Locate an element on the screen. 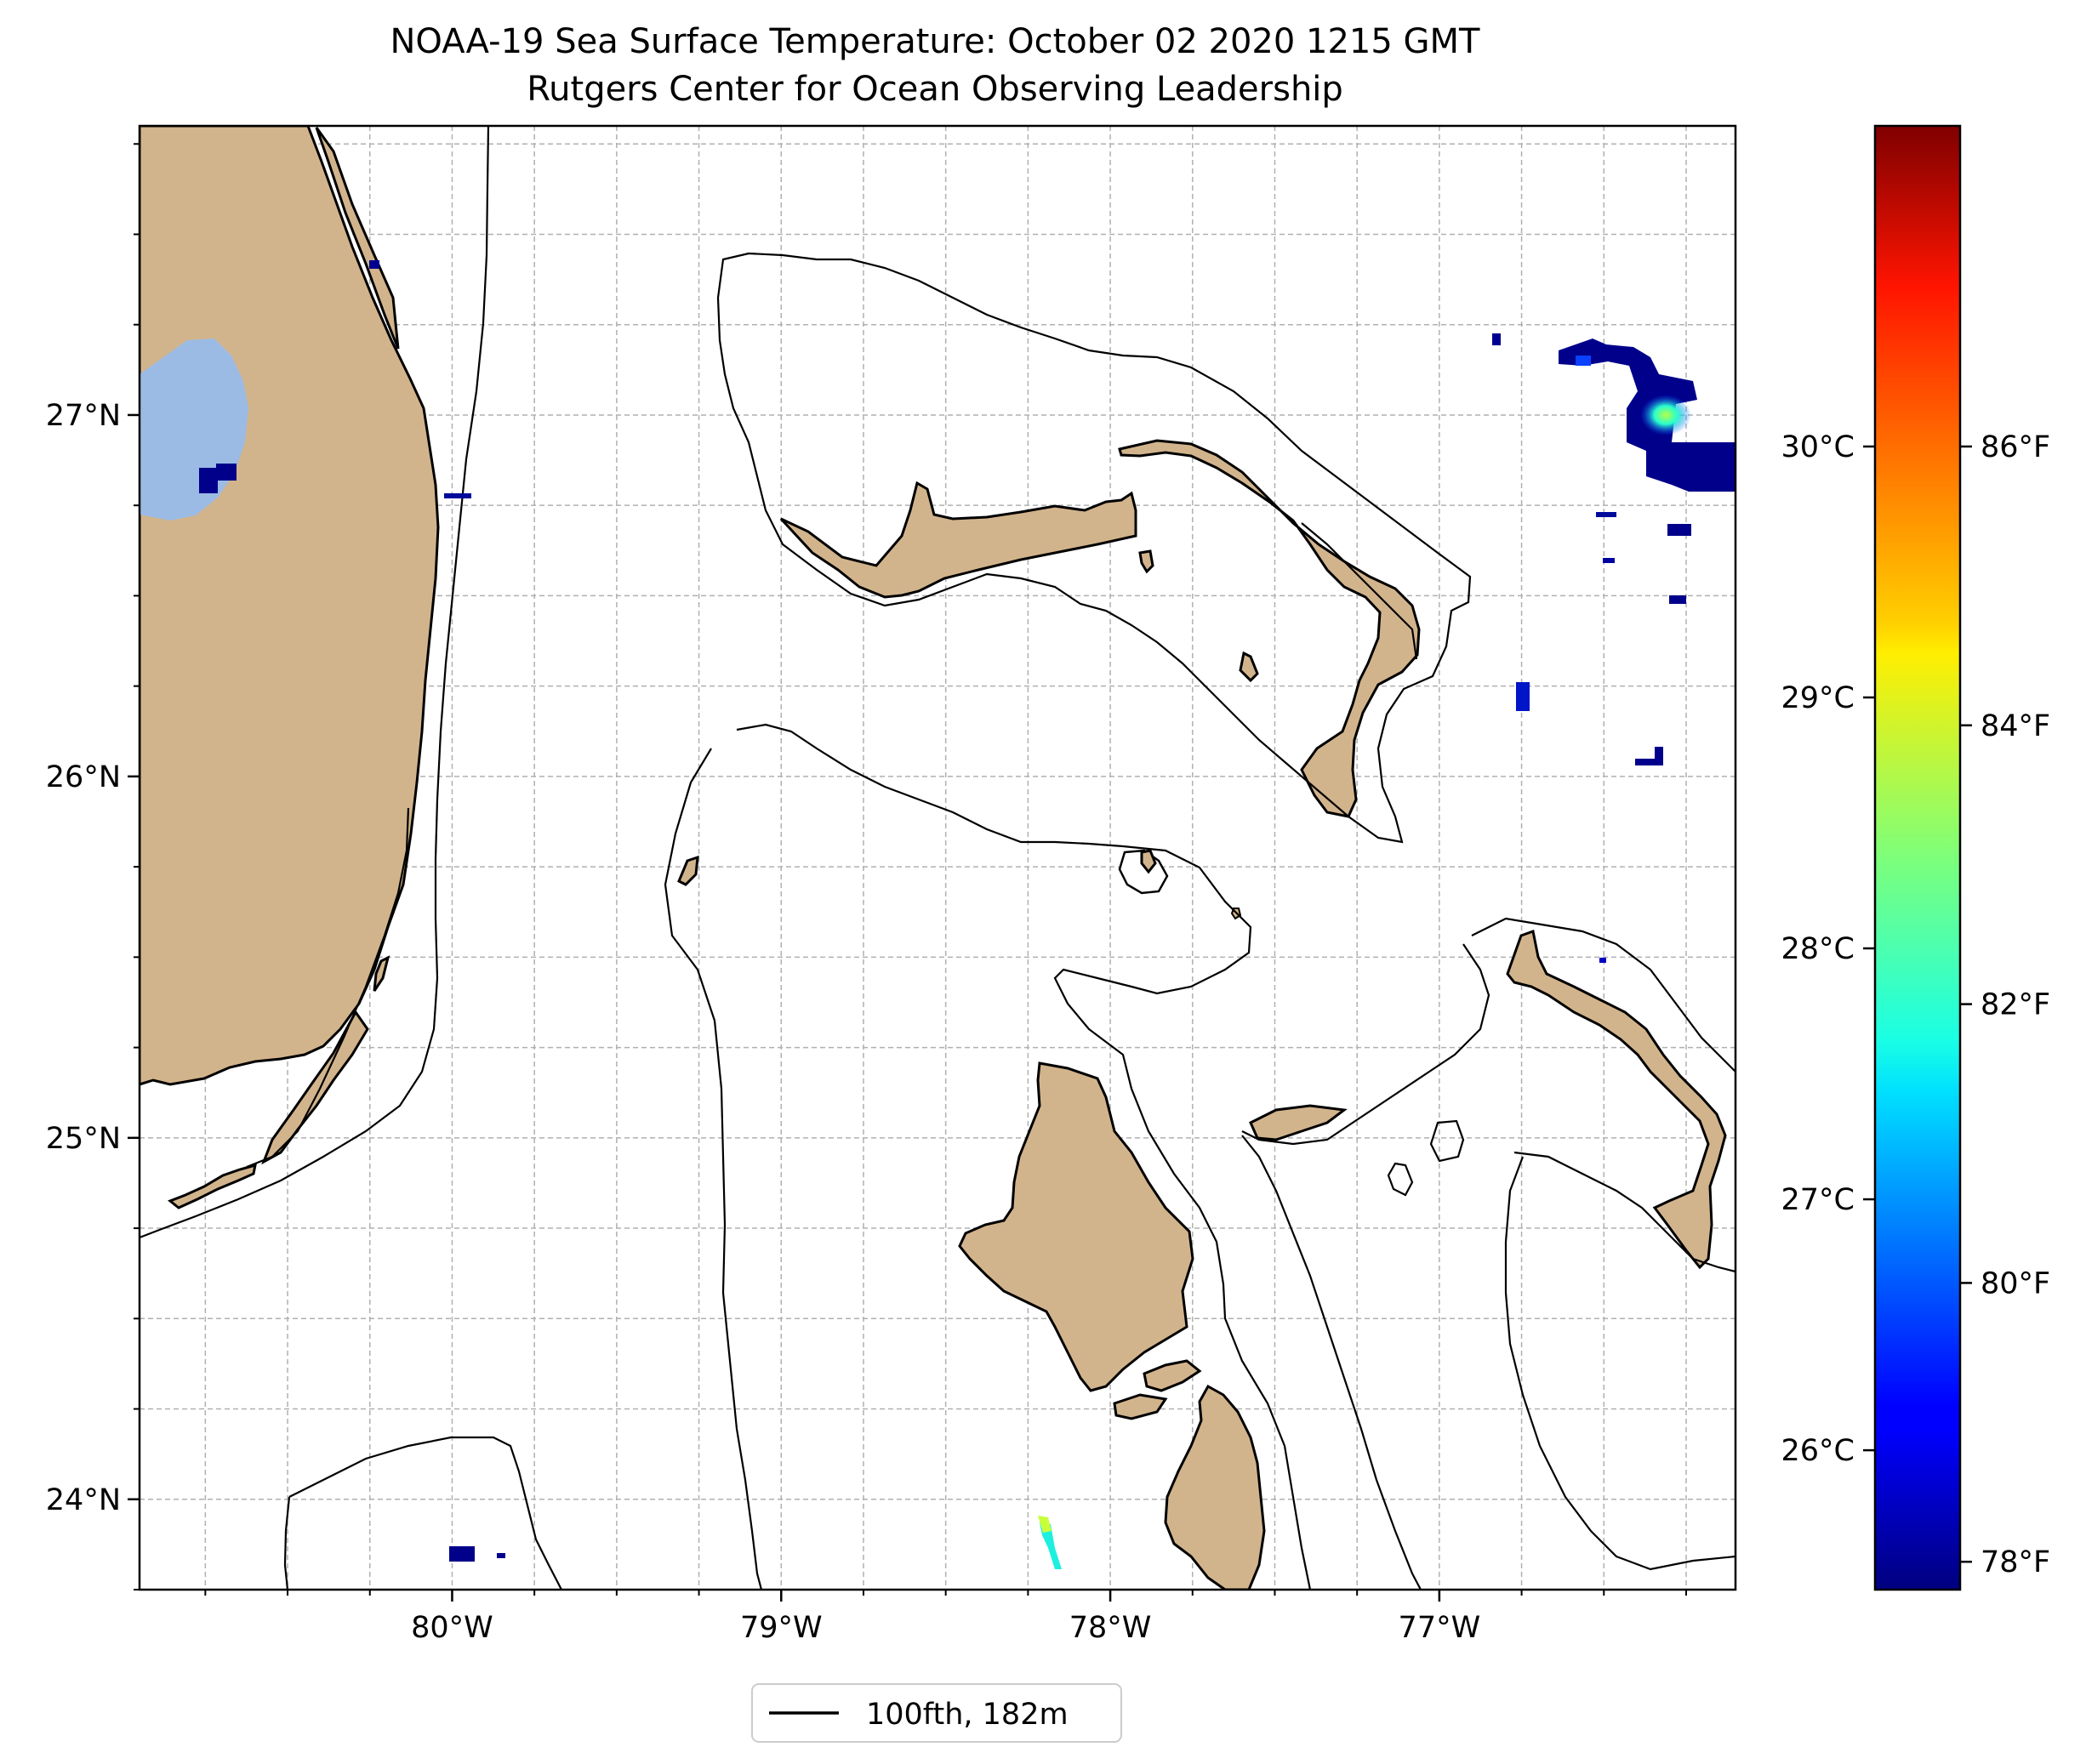  isobath-eleuthera-east is located at coordinates (1603, 995).